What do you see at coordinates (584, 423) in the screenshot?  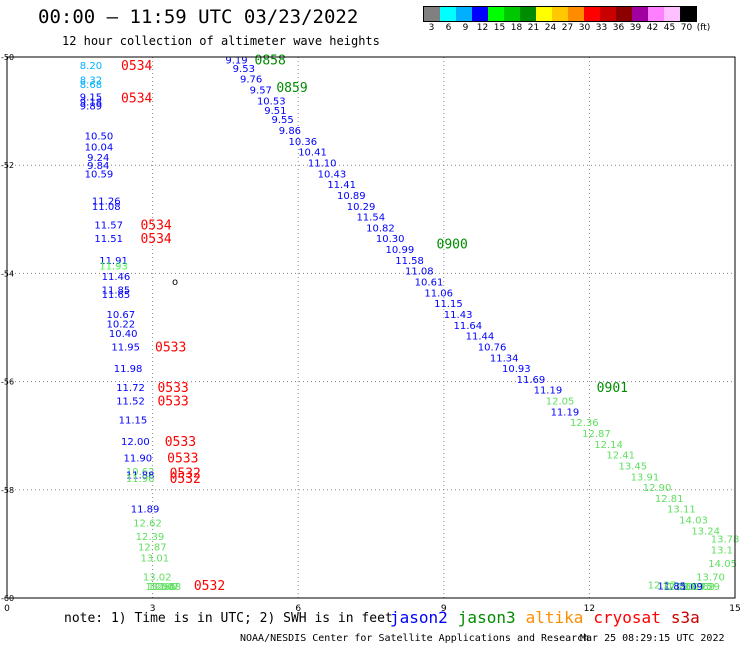 I see `wave-height-label: 12.36` at bounding box center [584, 423].